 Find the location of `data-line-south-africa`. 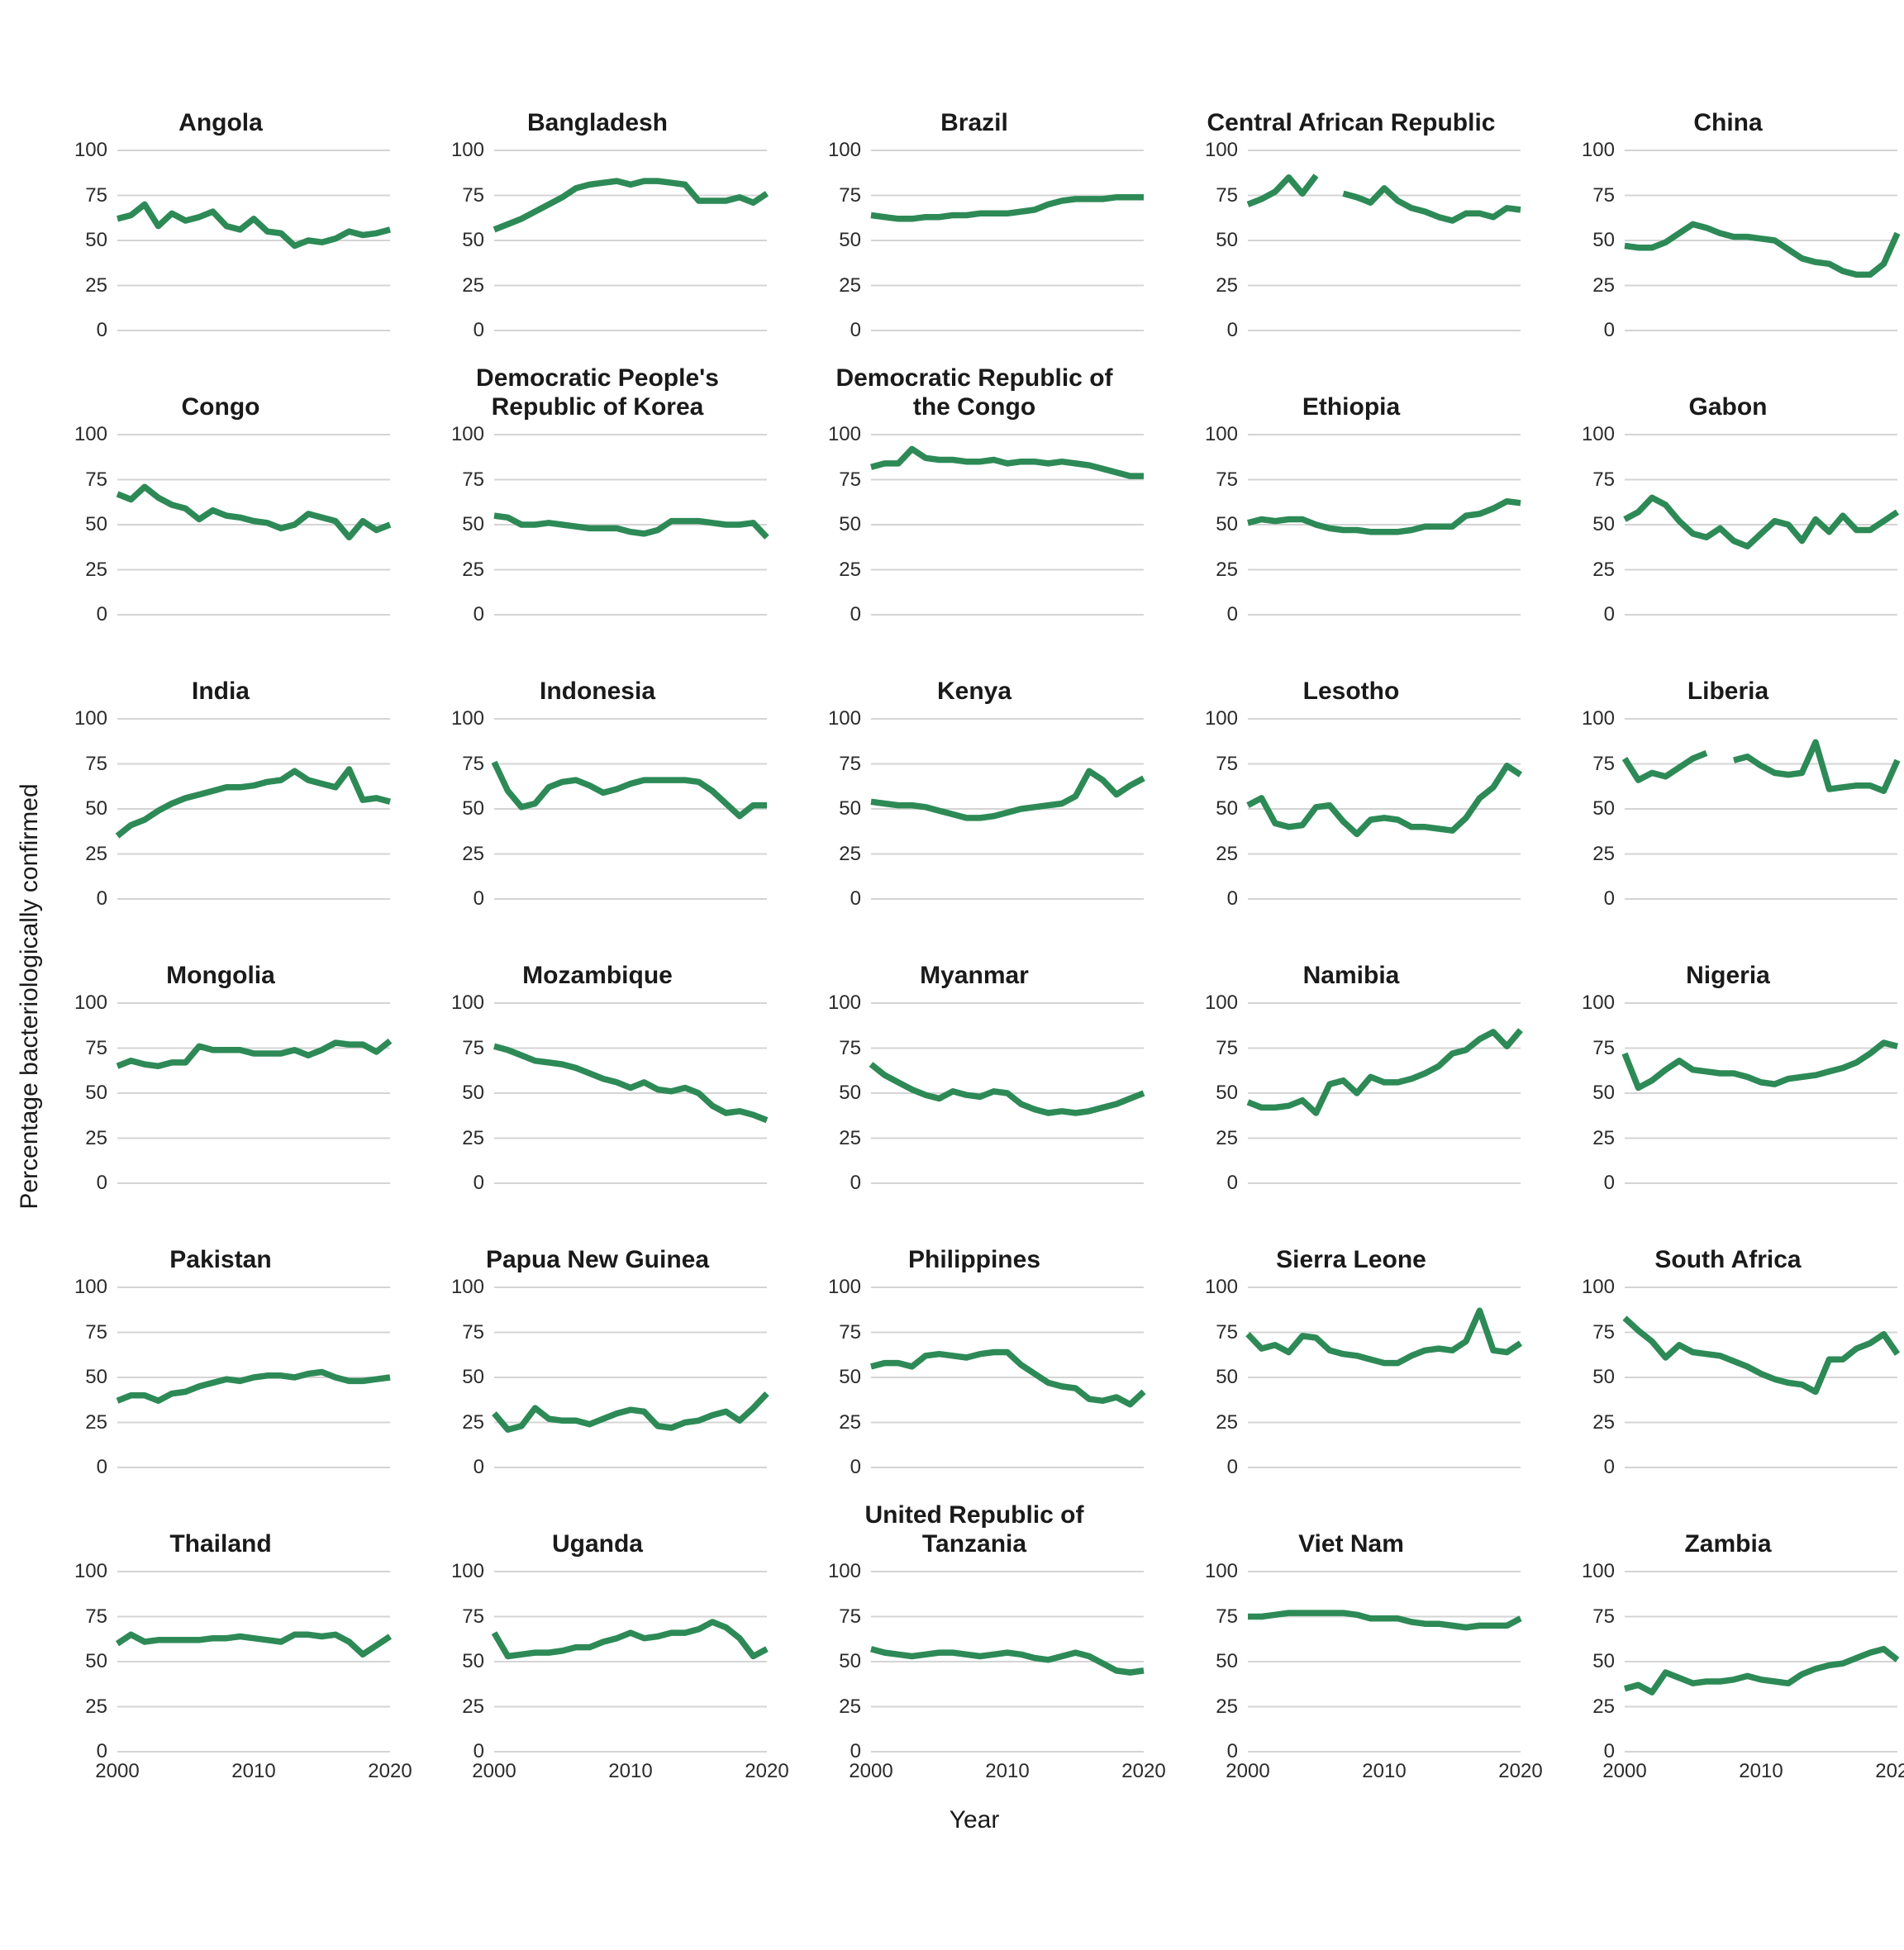

data-line-south-africa is located at coordinates (1761, 1355).